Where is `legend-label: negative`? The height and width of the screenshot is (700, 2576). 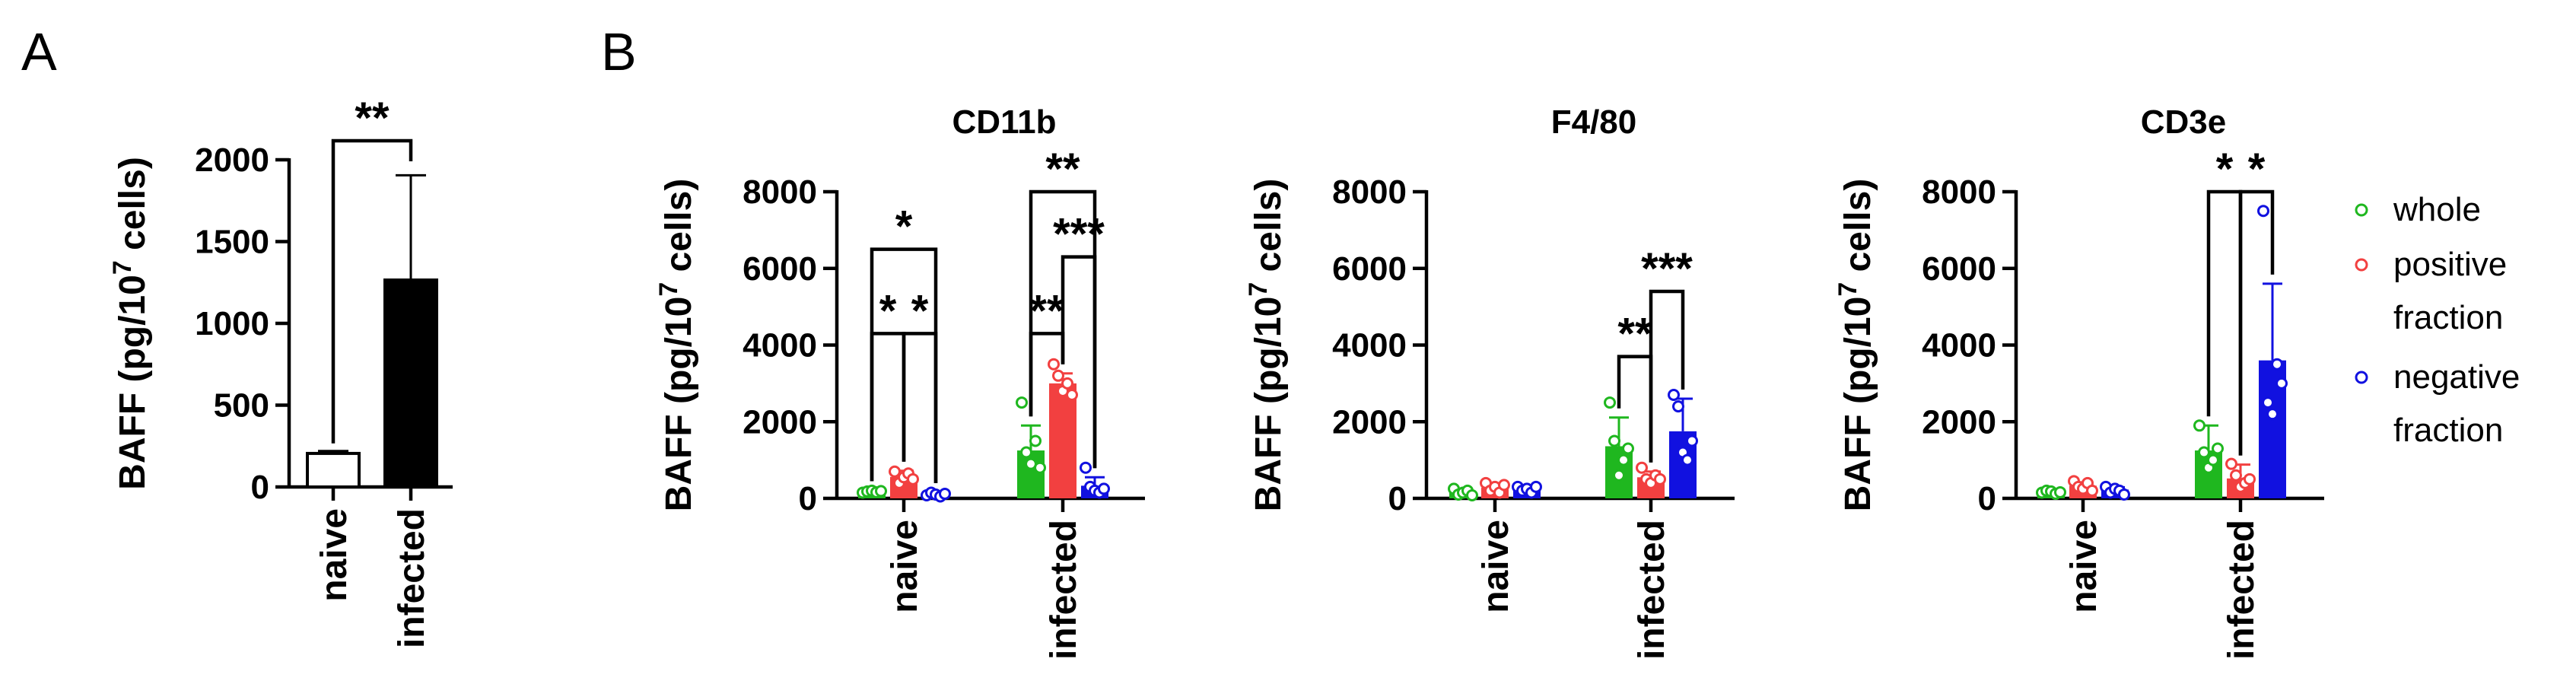 legend-label: negative is located at coordinates (2456, 377).